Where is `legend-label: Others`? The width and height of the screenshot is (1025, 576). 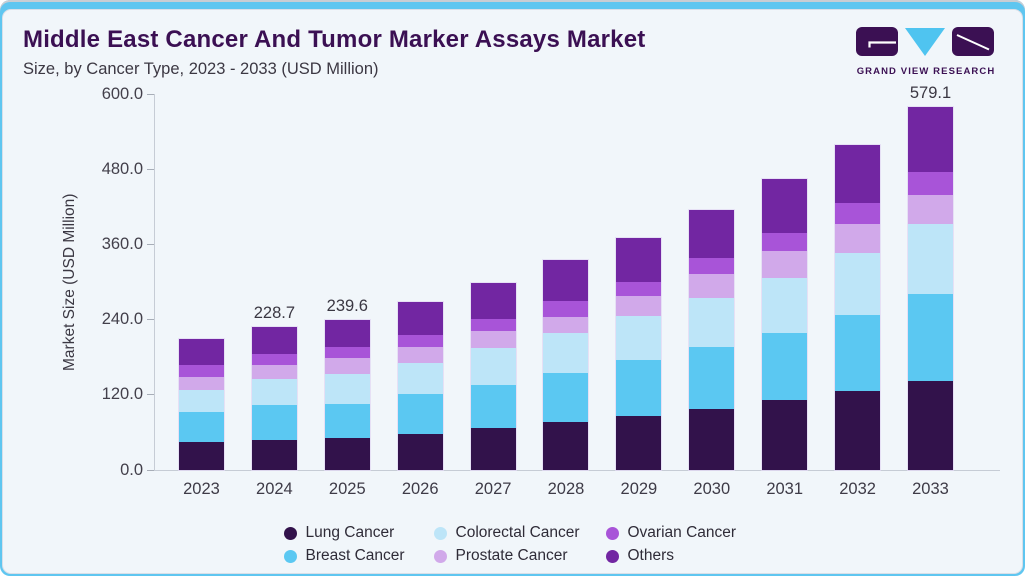 legend-label: Others is located at coordinates (651, 555).